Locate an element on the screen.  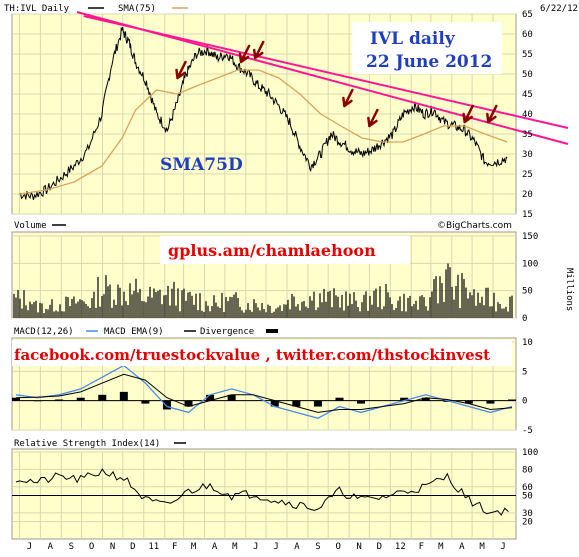
macd-y-tick-label: 0 is located at coordinates (524, 402).